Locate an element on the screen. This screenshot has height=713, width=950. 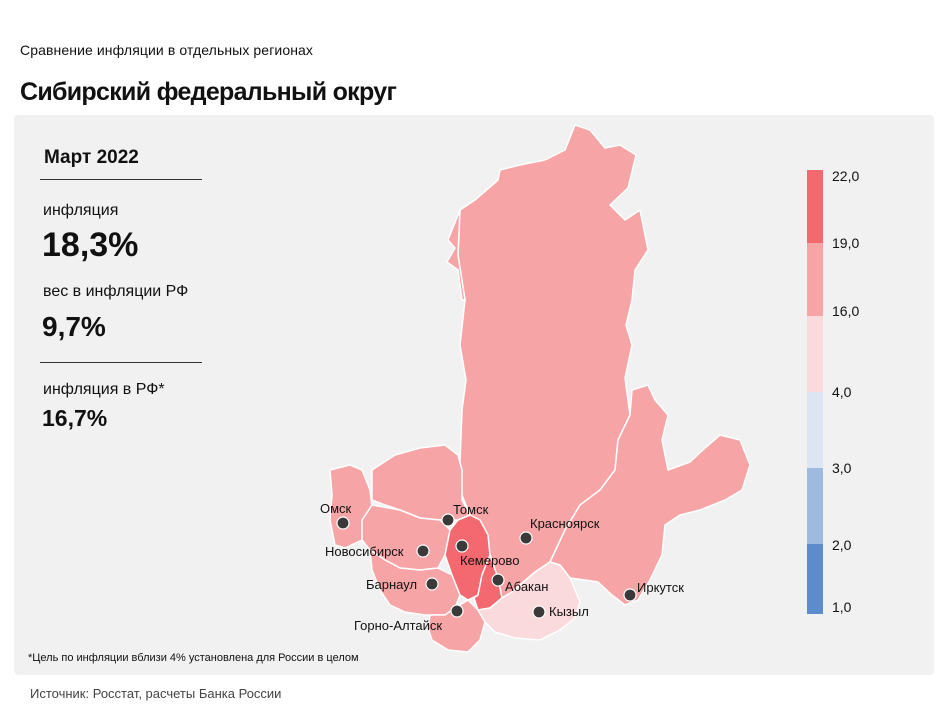
city-label-kyzyl: Кызыл is located at coordinates (569, 611).